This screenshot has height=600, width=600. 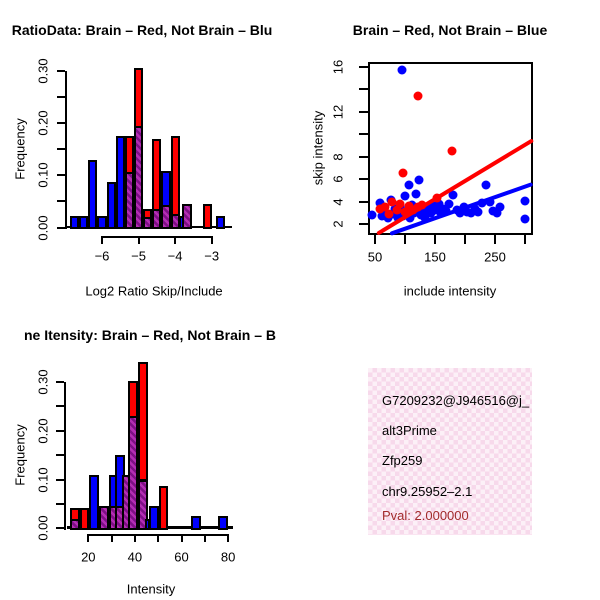 I want to click on info-splice-type: alt3Prime, so click(x=409, y=430).